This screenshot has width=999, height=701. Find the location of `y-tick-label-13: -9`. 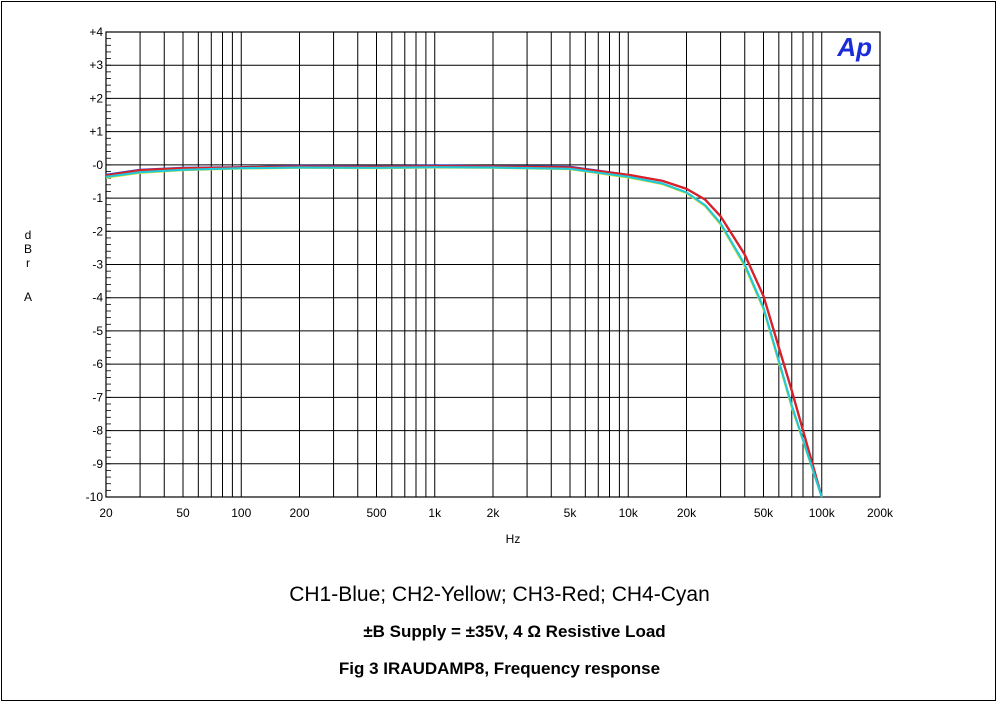

y-tick-label-13: -9 is located at coordinates (97, 464).